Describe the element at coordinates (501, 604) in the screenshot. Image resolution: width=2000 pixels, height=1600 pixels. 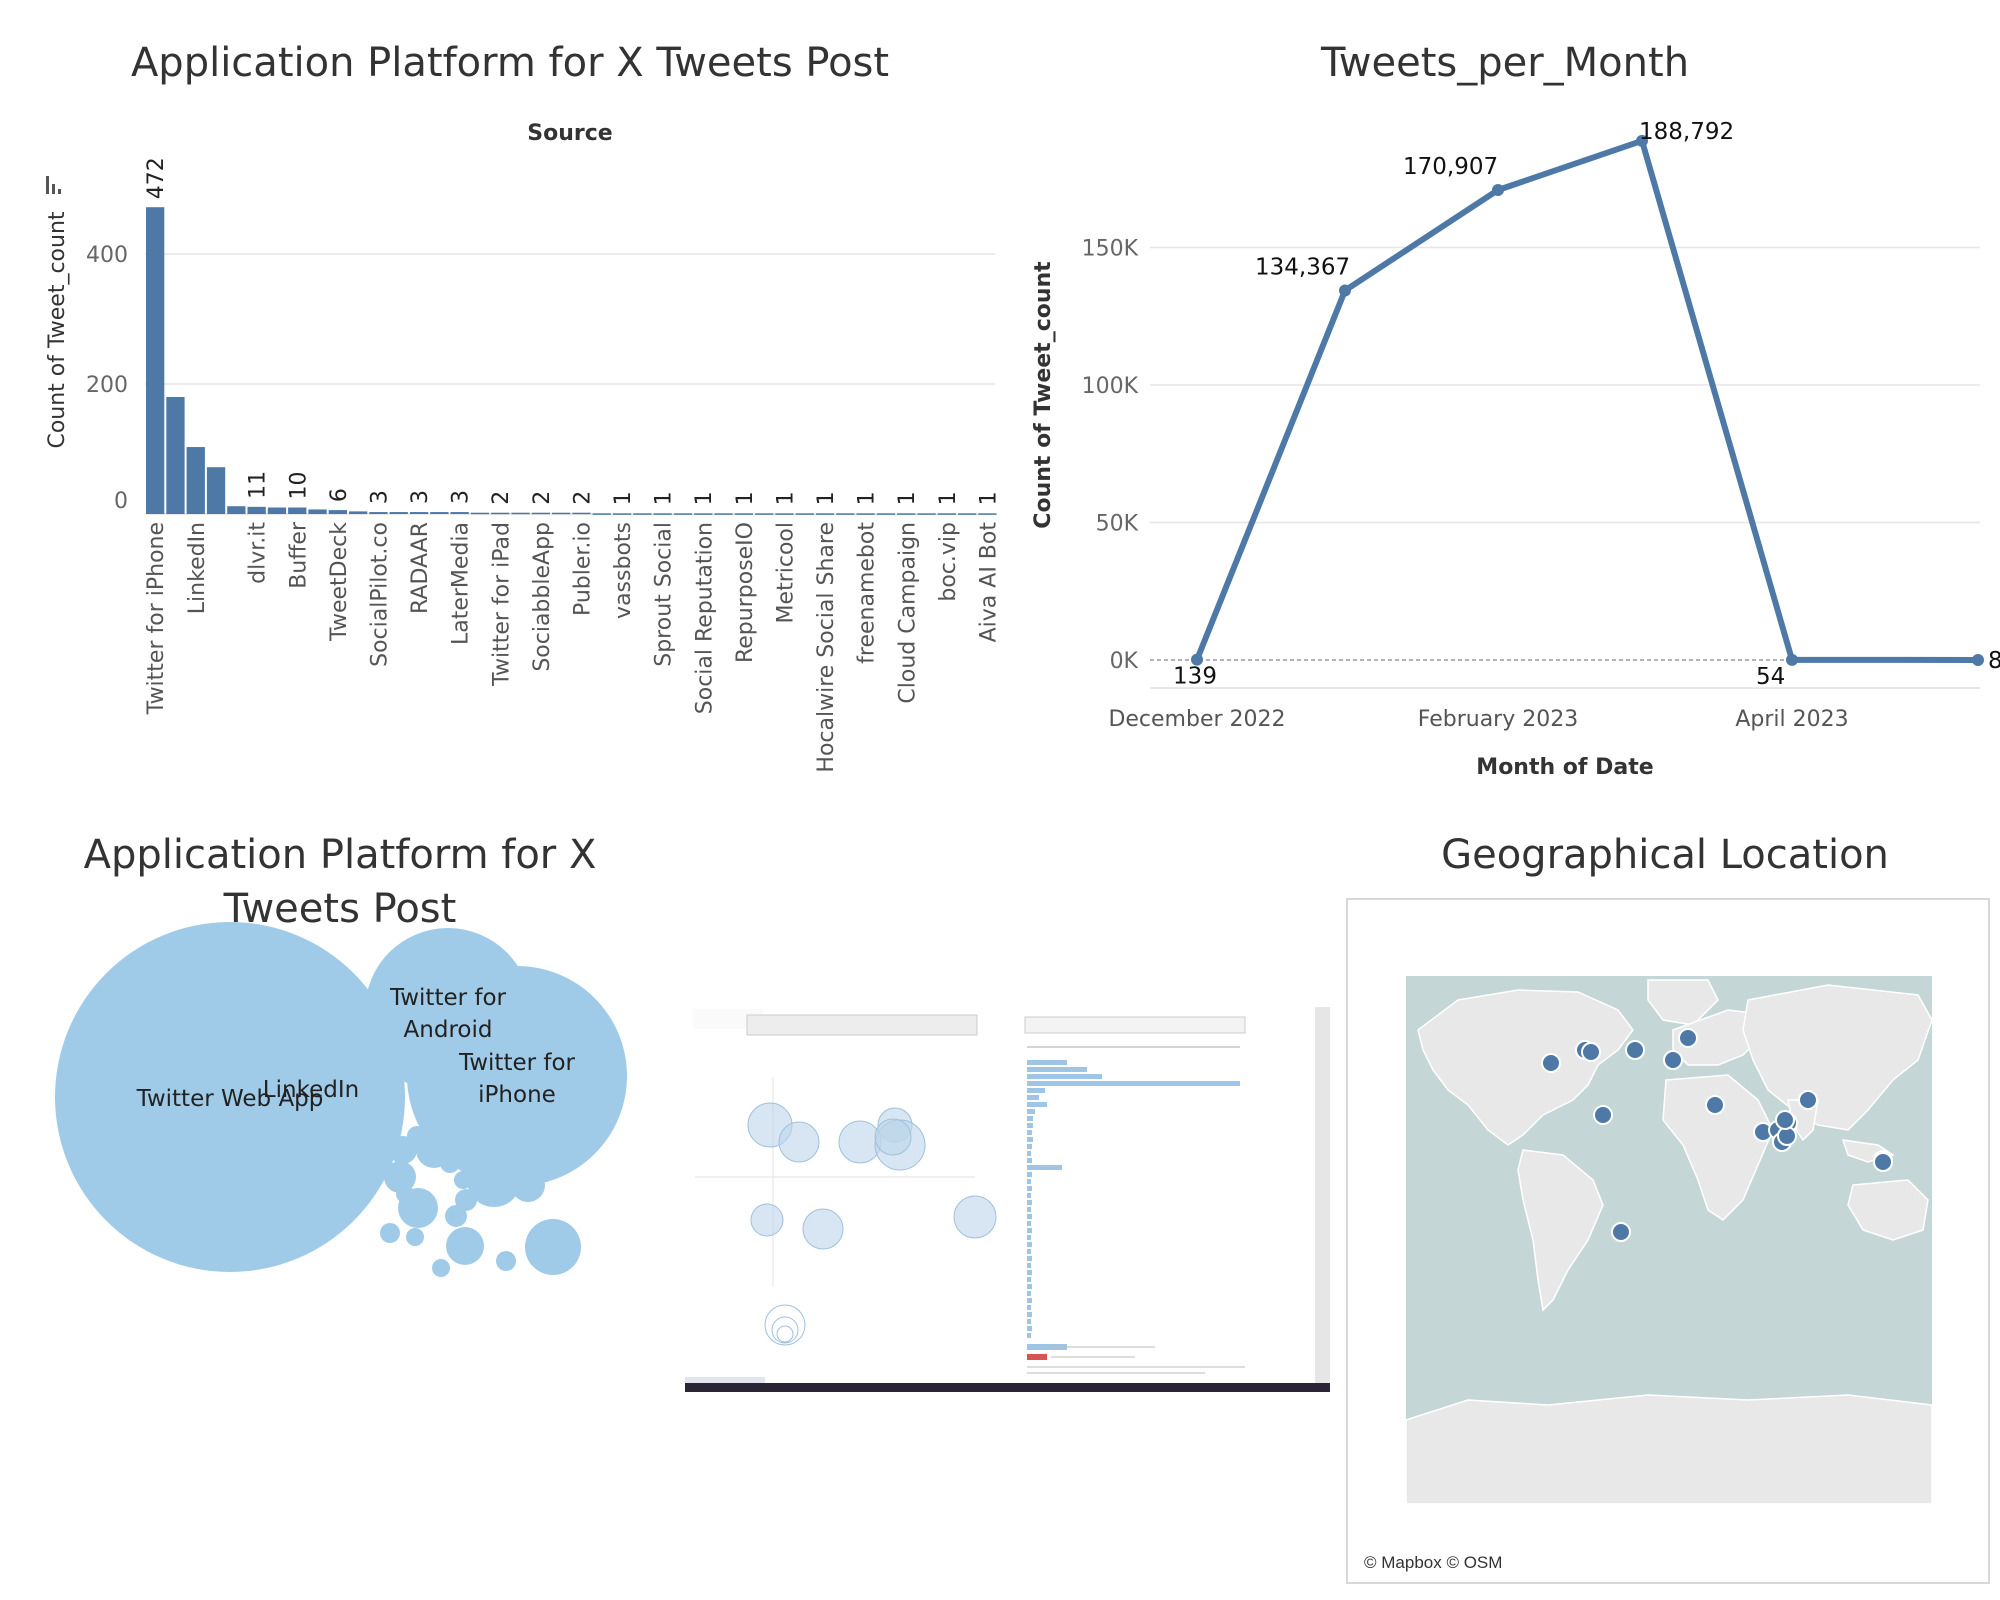
I see `x-tick-label: Twitter for iPad` at that location.